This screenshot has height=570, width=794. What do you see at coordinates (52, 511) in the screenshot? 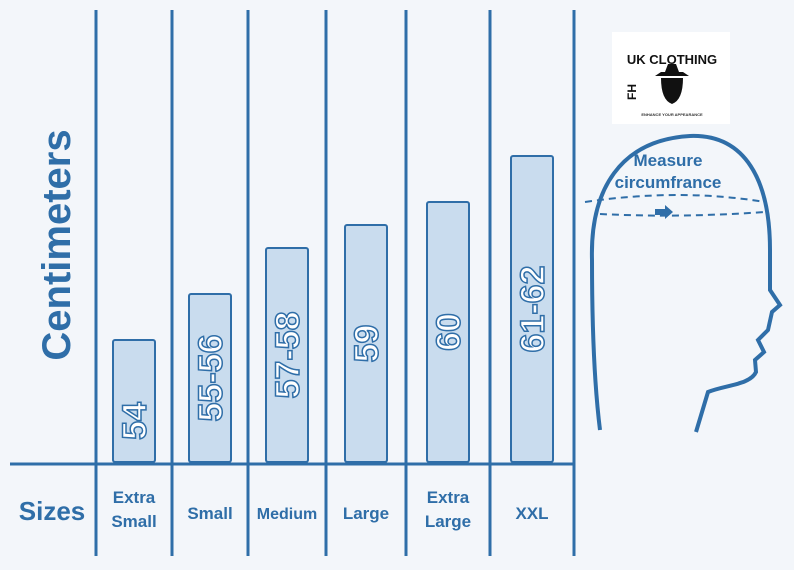
I see `x-axis-label: Sizes` at bounding box center [52, 511].